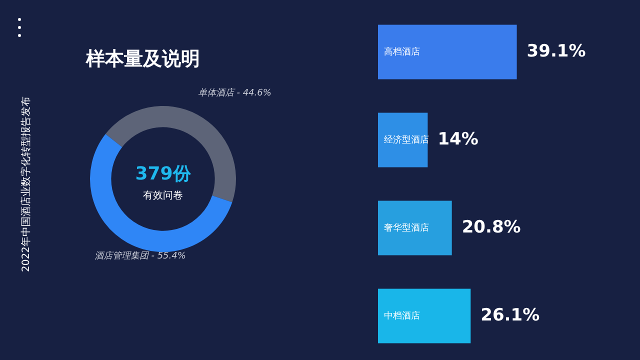 The image size is (640, 360). What do you see at coordinates (140, 256) in the screenshot?
I see `slice-label: 酒店管理集团 - 55.4%` at bounding box center [140, 256].